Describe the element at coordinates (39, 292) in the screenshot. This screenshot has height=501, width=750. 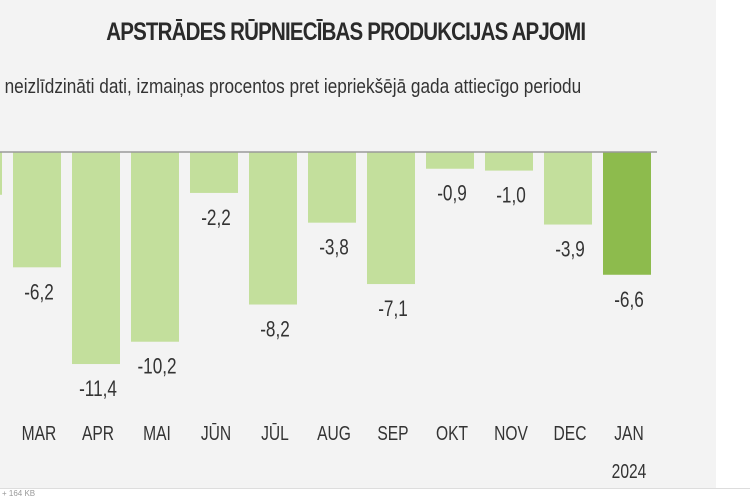
I see `data-label-mar: -6,2` at that location.